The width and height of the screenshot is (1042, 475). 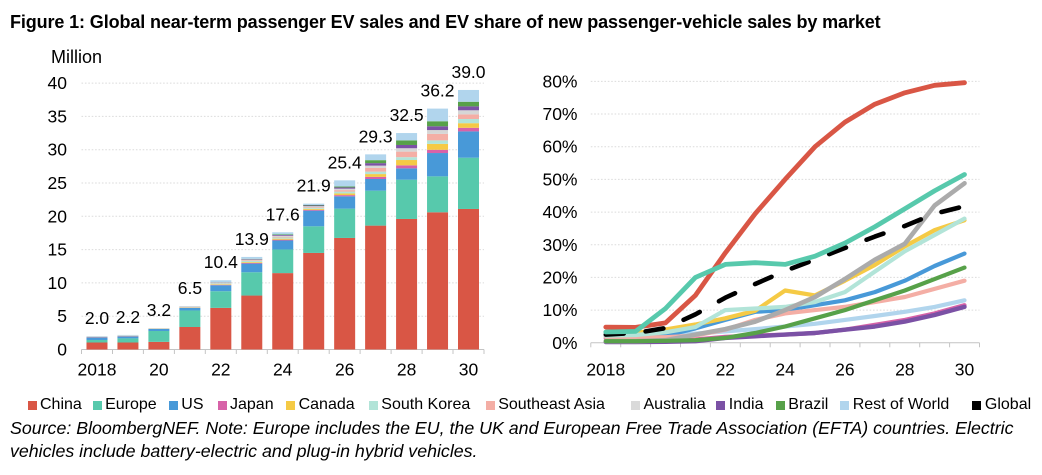 I want to click on svg-text: 3.2, so click(x=159, y=310).